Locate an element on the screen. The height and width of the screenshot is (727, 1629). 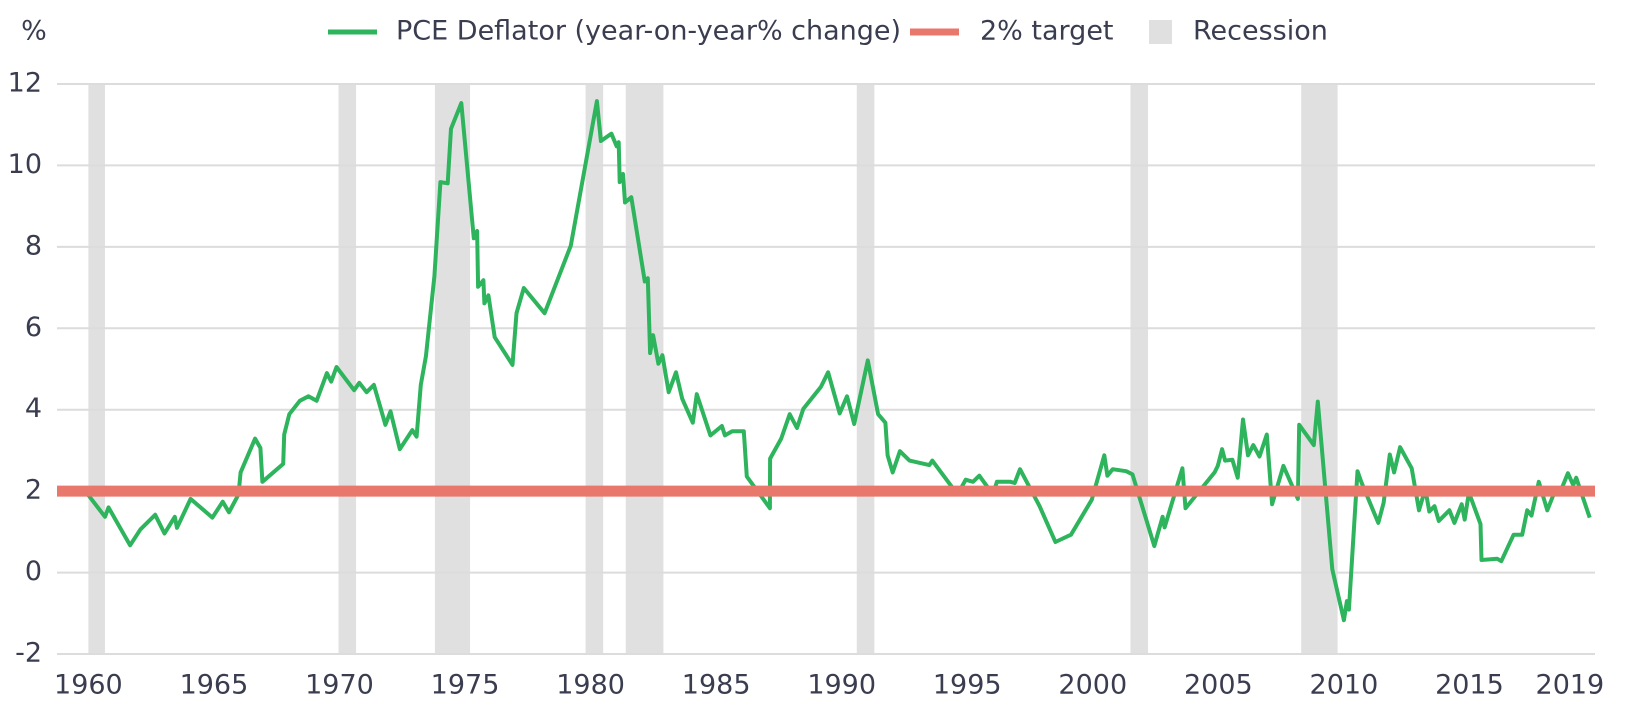
x-tick-label: 1995 is located at coordinates (967, 685).